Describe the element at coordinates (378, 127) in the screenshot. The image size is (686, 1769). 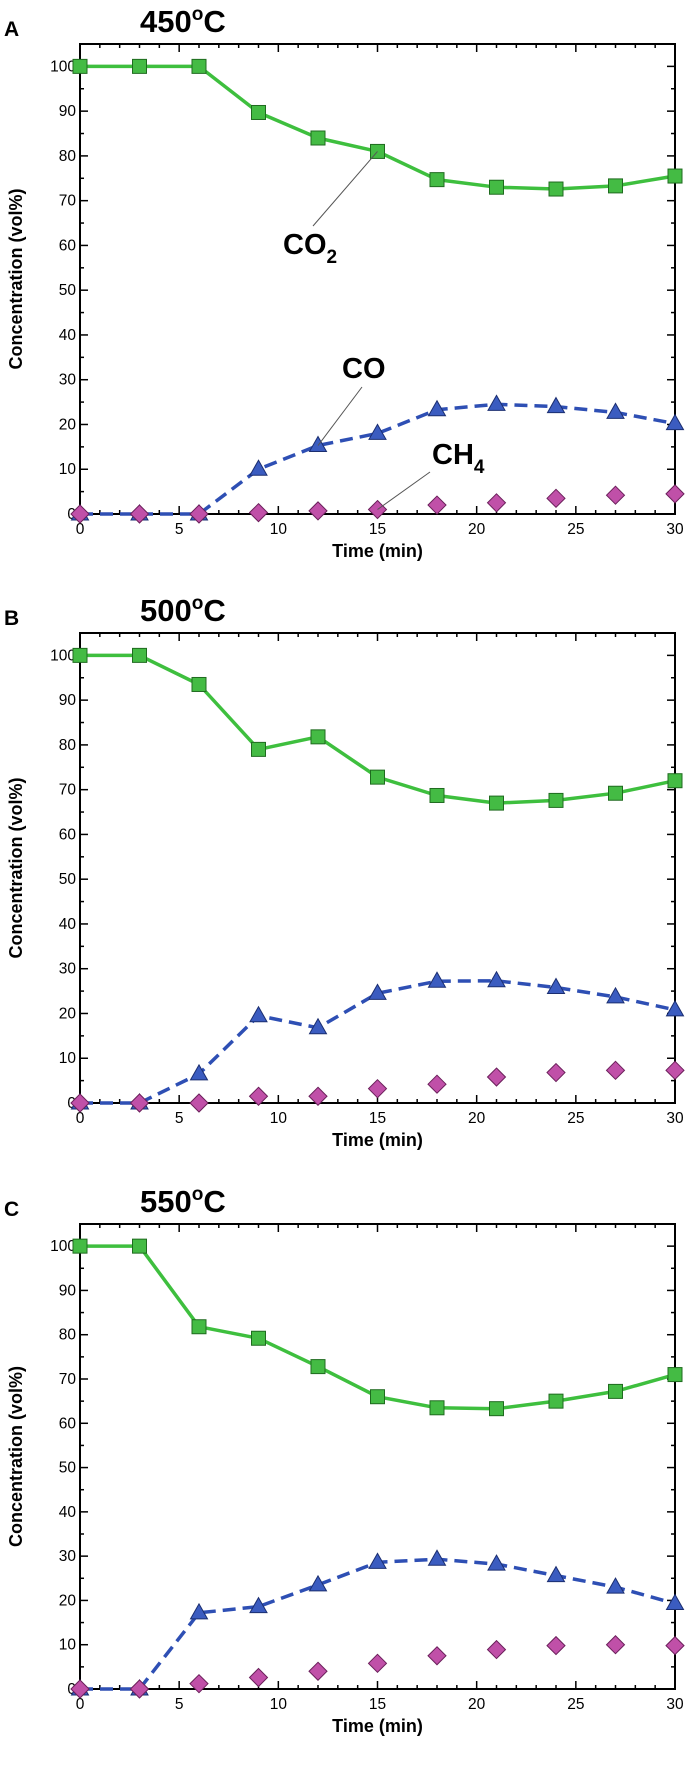
I see `series-line-co2` at that location.